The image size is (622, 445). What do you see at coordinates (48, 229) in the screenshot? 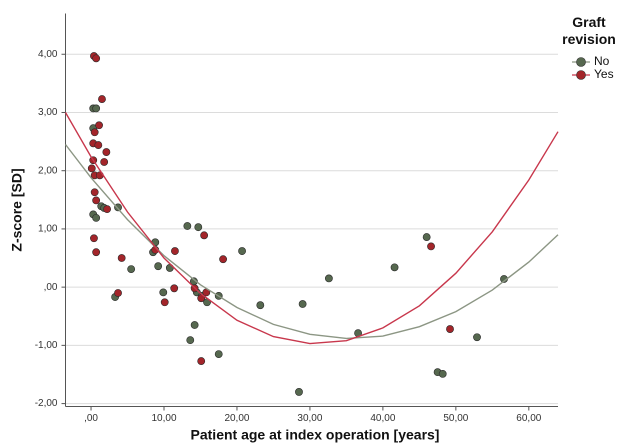
I see `y-tick-label: 1,00` at bounding box center [48, 229].